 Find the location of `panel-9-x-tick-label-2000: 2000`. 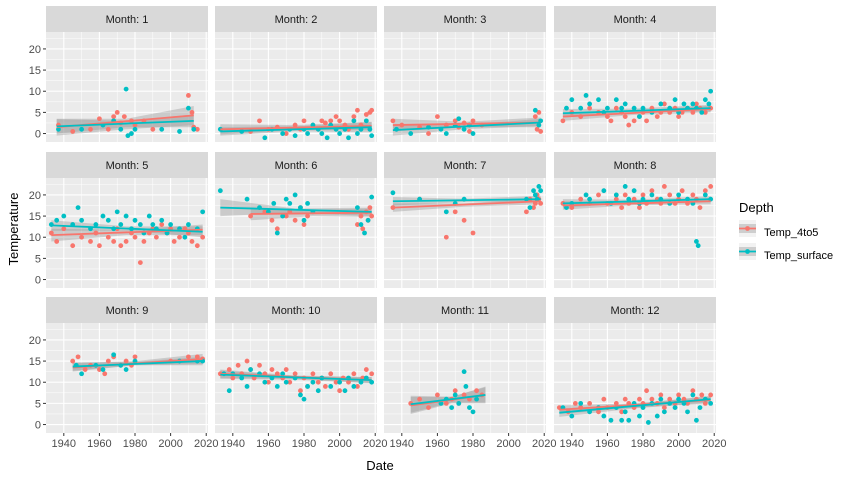

panel-9-x-tick-label-2000: 2000 is located at coordinates (170, 444).